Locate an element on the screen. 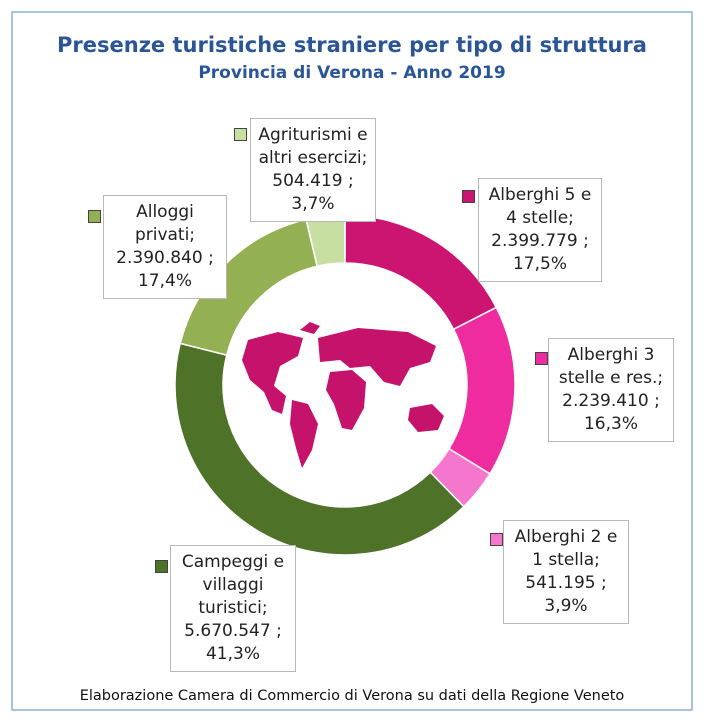 This screenshot has width=704, height=720. percentage-label: 3,9% is located at coordinates (566, 606).